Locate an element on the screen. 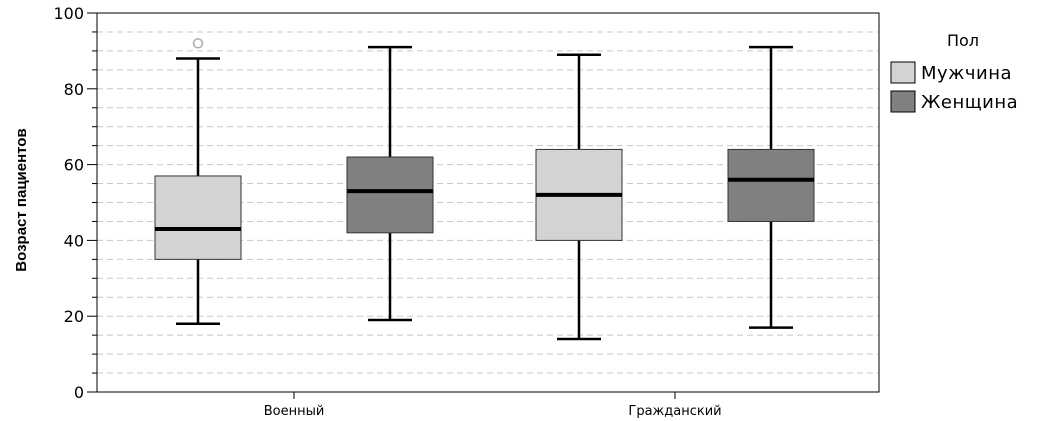 Image resolution: width=1051 pixels, height=421 pixels. legend-title: Пол is located at coordinates (963, 40).